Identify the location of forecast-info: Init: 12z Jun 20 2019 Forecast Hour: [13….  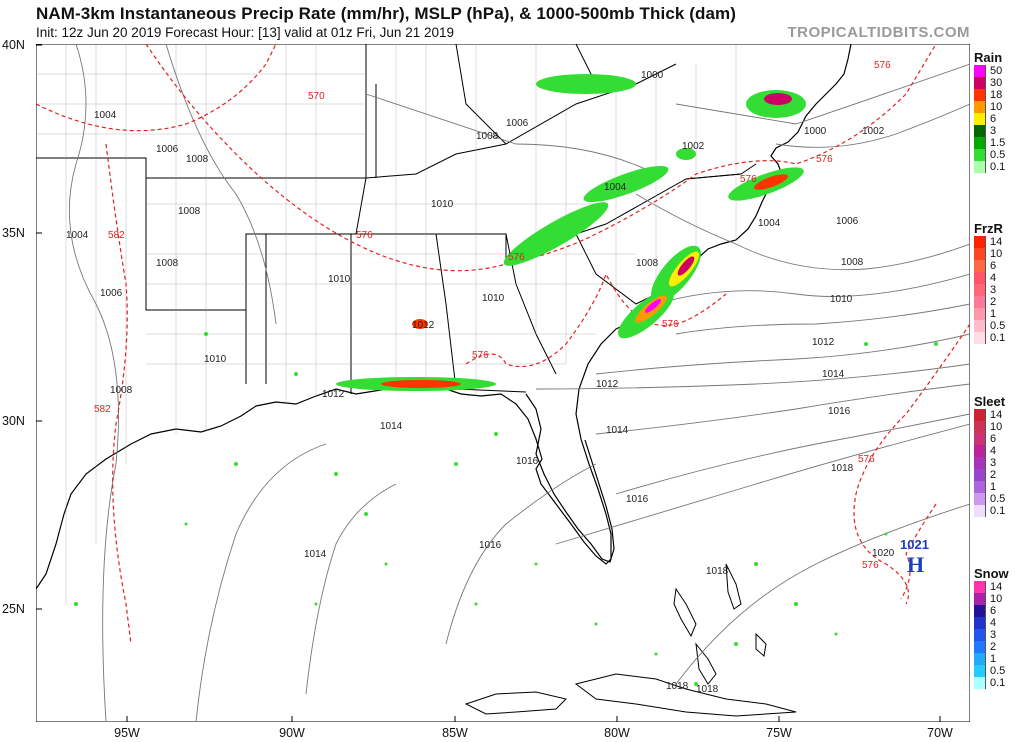
(245, 32).